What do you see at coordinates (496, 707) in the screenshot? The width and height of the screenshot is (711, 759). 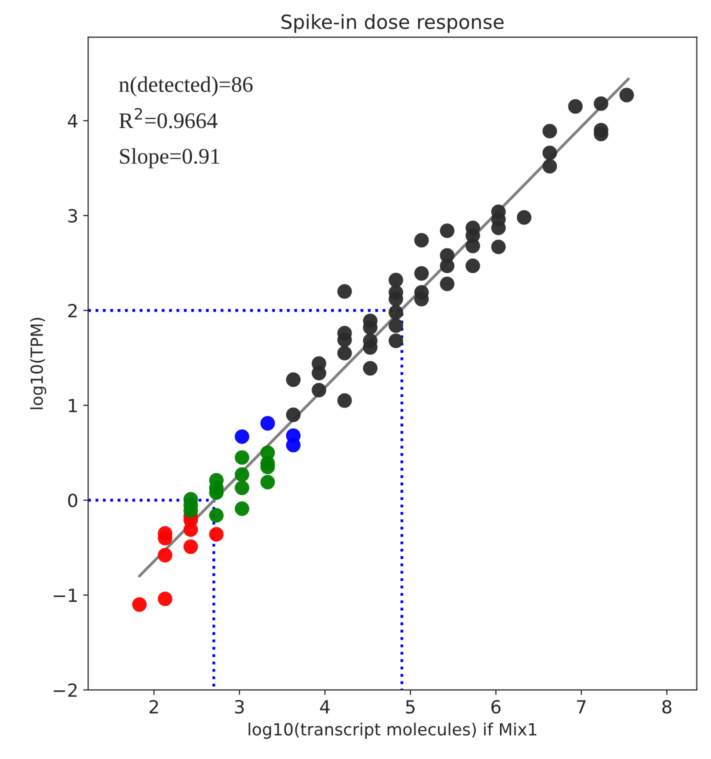 I see `x-tick-label: 6` at bounding box center [496, 707].